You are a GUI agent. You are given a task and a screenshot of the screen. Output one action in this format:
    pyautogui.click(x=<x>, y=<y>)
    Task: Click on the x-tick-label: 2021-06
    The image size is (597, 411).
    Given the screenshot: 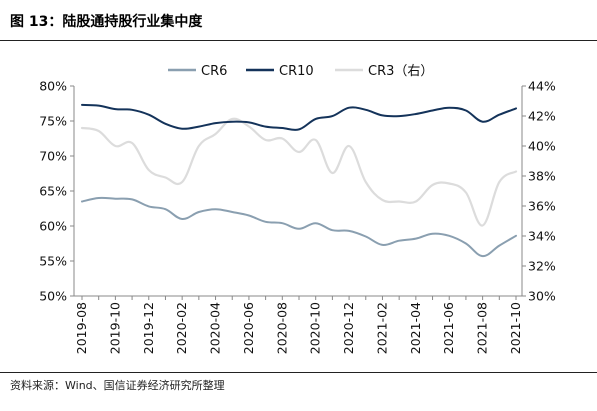 What is the action you would take?
    pyautogui.click(x=448, y=328)
    